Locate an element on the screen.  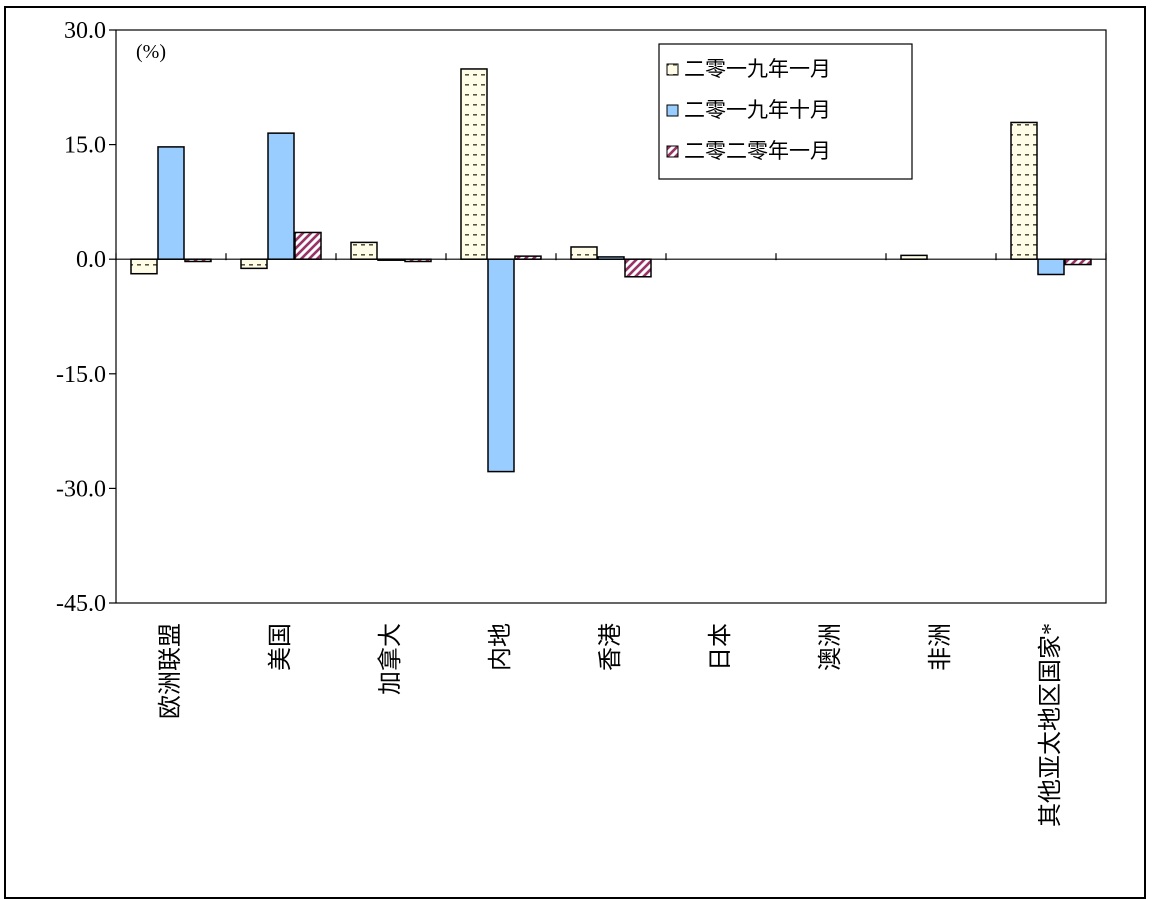
y-tick-label: 30.0 is located at coordinates (85, 31).